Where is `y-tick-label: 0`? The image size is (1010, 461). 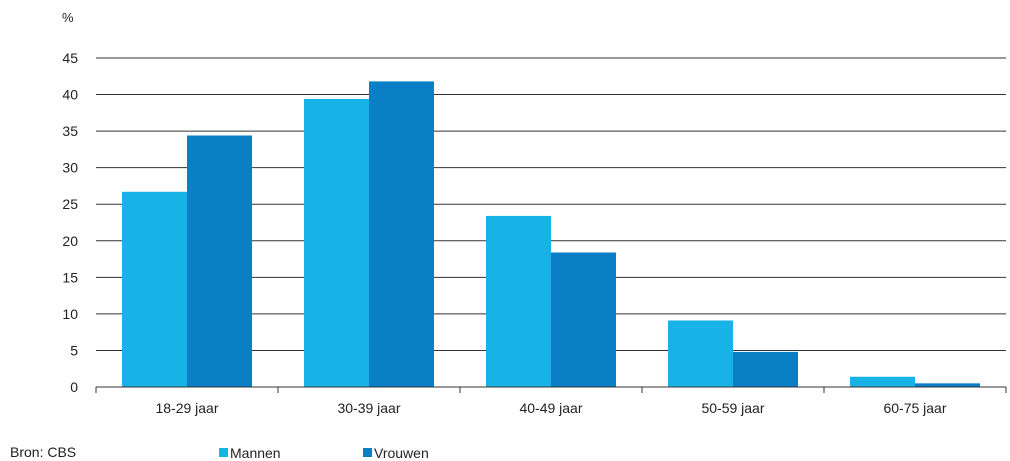
y-tick-label: 0 is located at coordinates (74, 387).